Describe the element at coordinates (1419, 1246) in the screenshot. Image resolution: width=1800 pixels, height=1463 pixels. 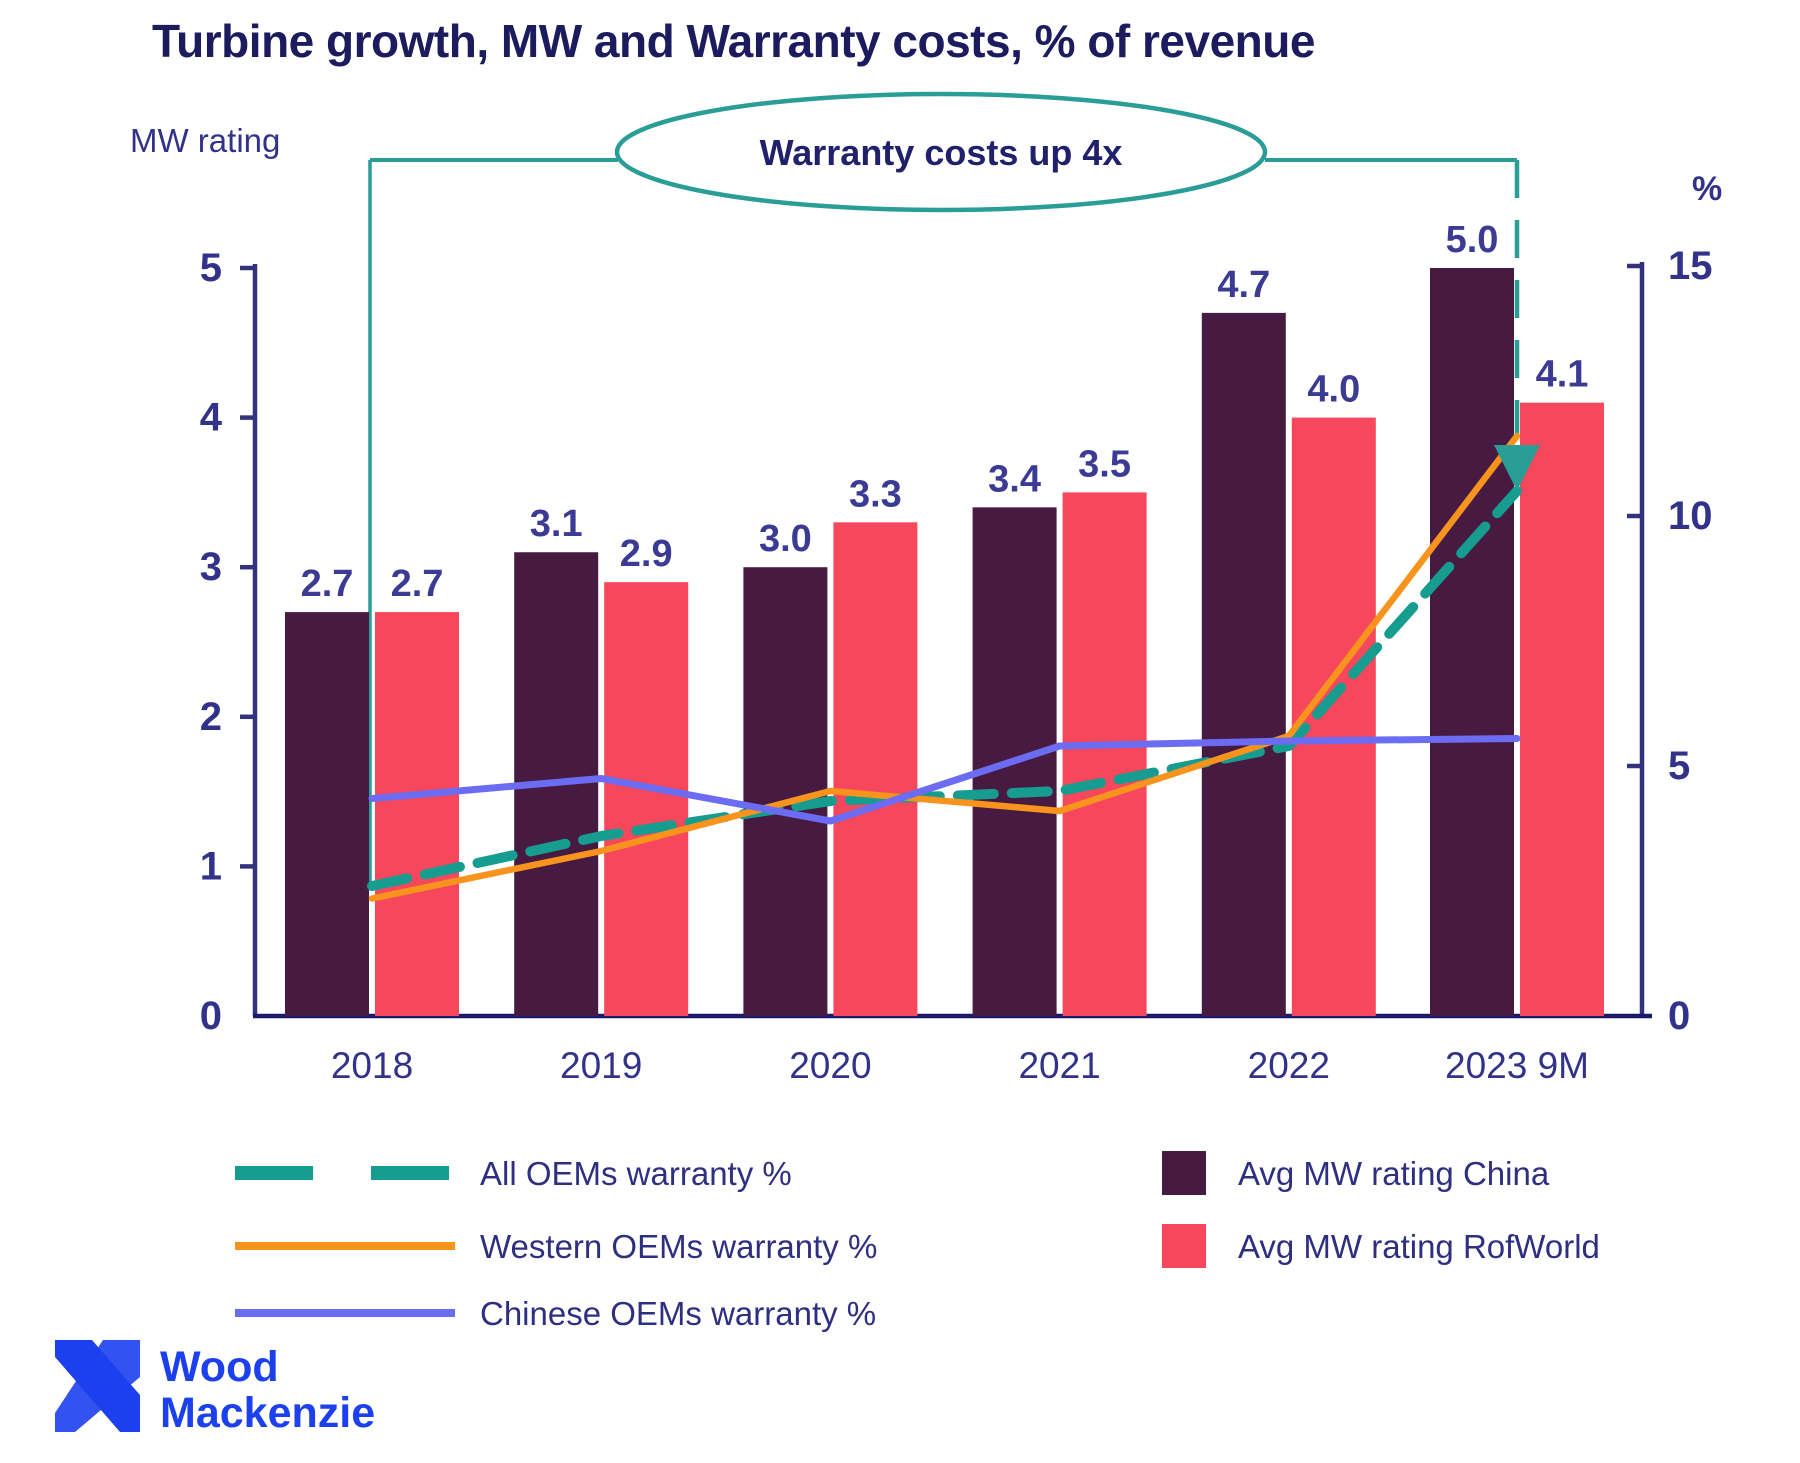
I see `legend-label: Avg MW rating RofWorld` at that location.